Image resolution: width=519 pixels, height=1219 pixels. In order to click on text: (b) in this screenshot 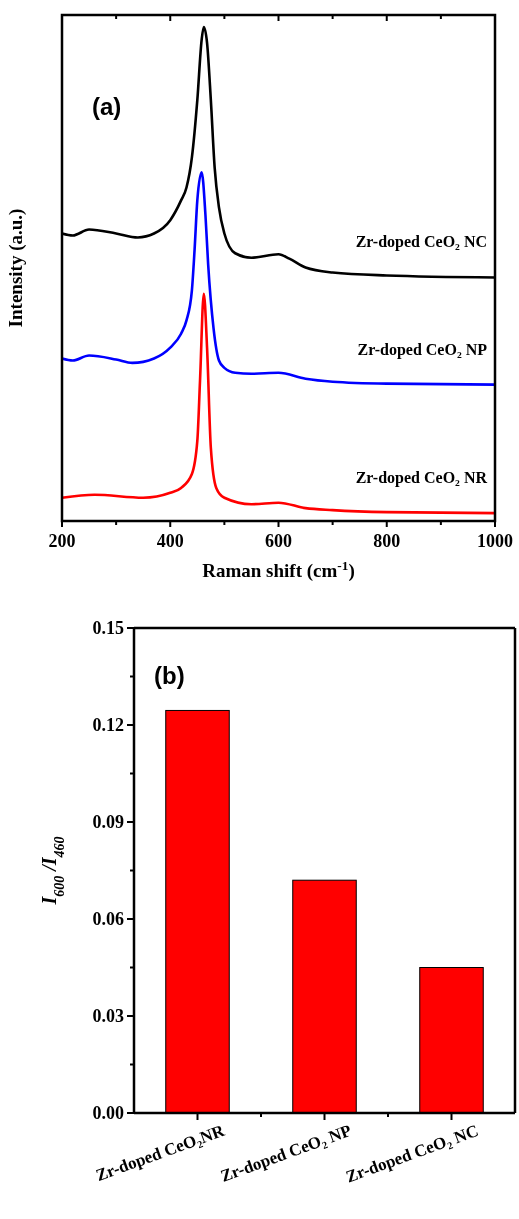, I will do `click(169, 675)`.